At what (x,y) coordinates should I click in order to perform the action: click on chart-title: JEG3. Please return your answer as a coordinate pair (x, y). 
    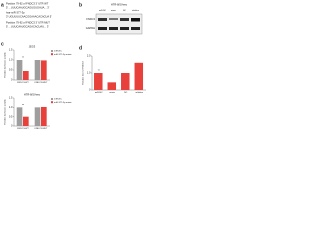
    Looking at the image, I should click on (32, 47).